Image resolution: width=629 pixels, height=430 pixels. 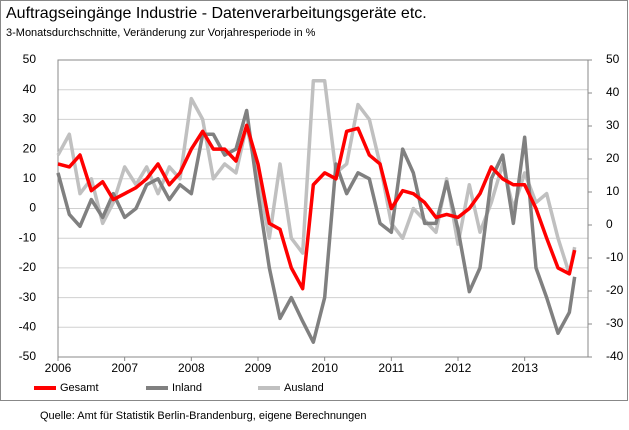 I want to click on y-tick-label: -20, so click(x=28, y=267).